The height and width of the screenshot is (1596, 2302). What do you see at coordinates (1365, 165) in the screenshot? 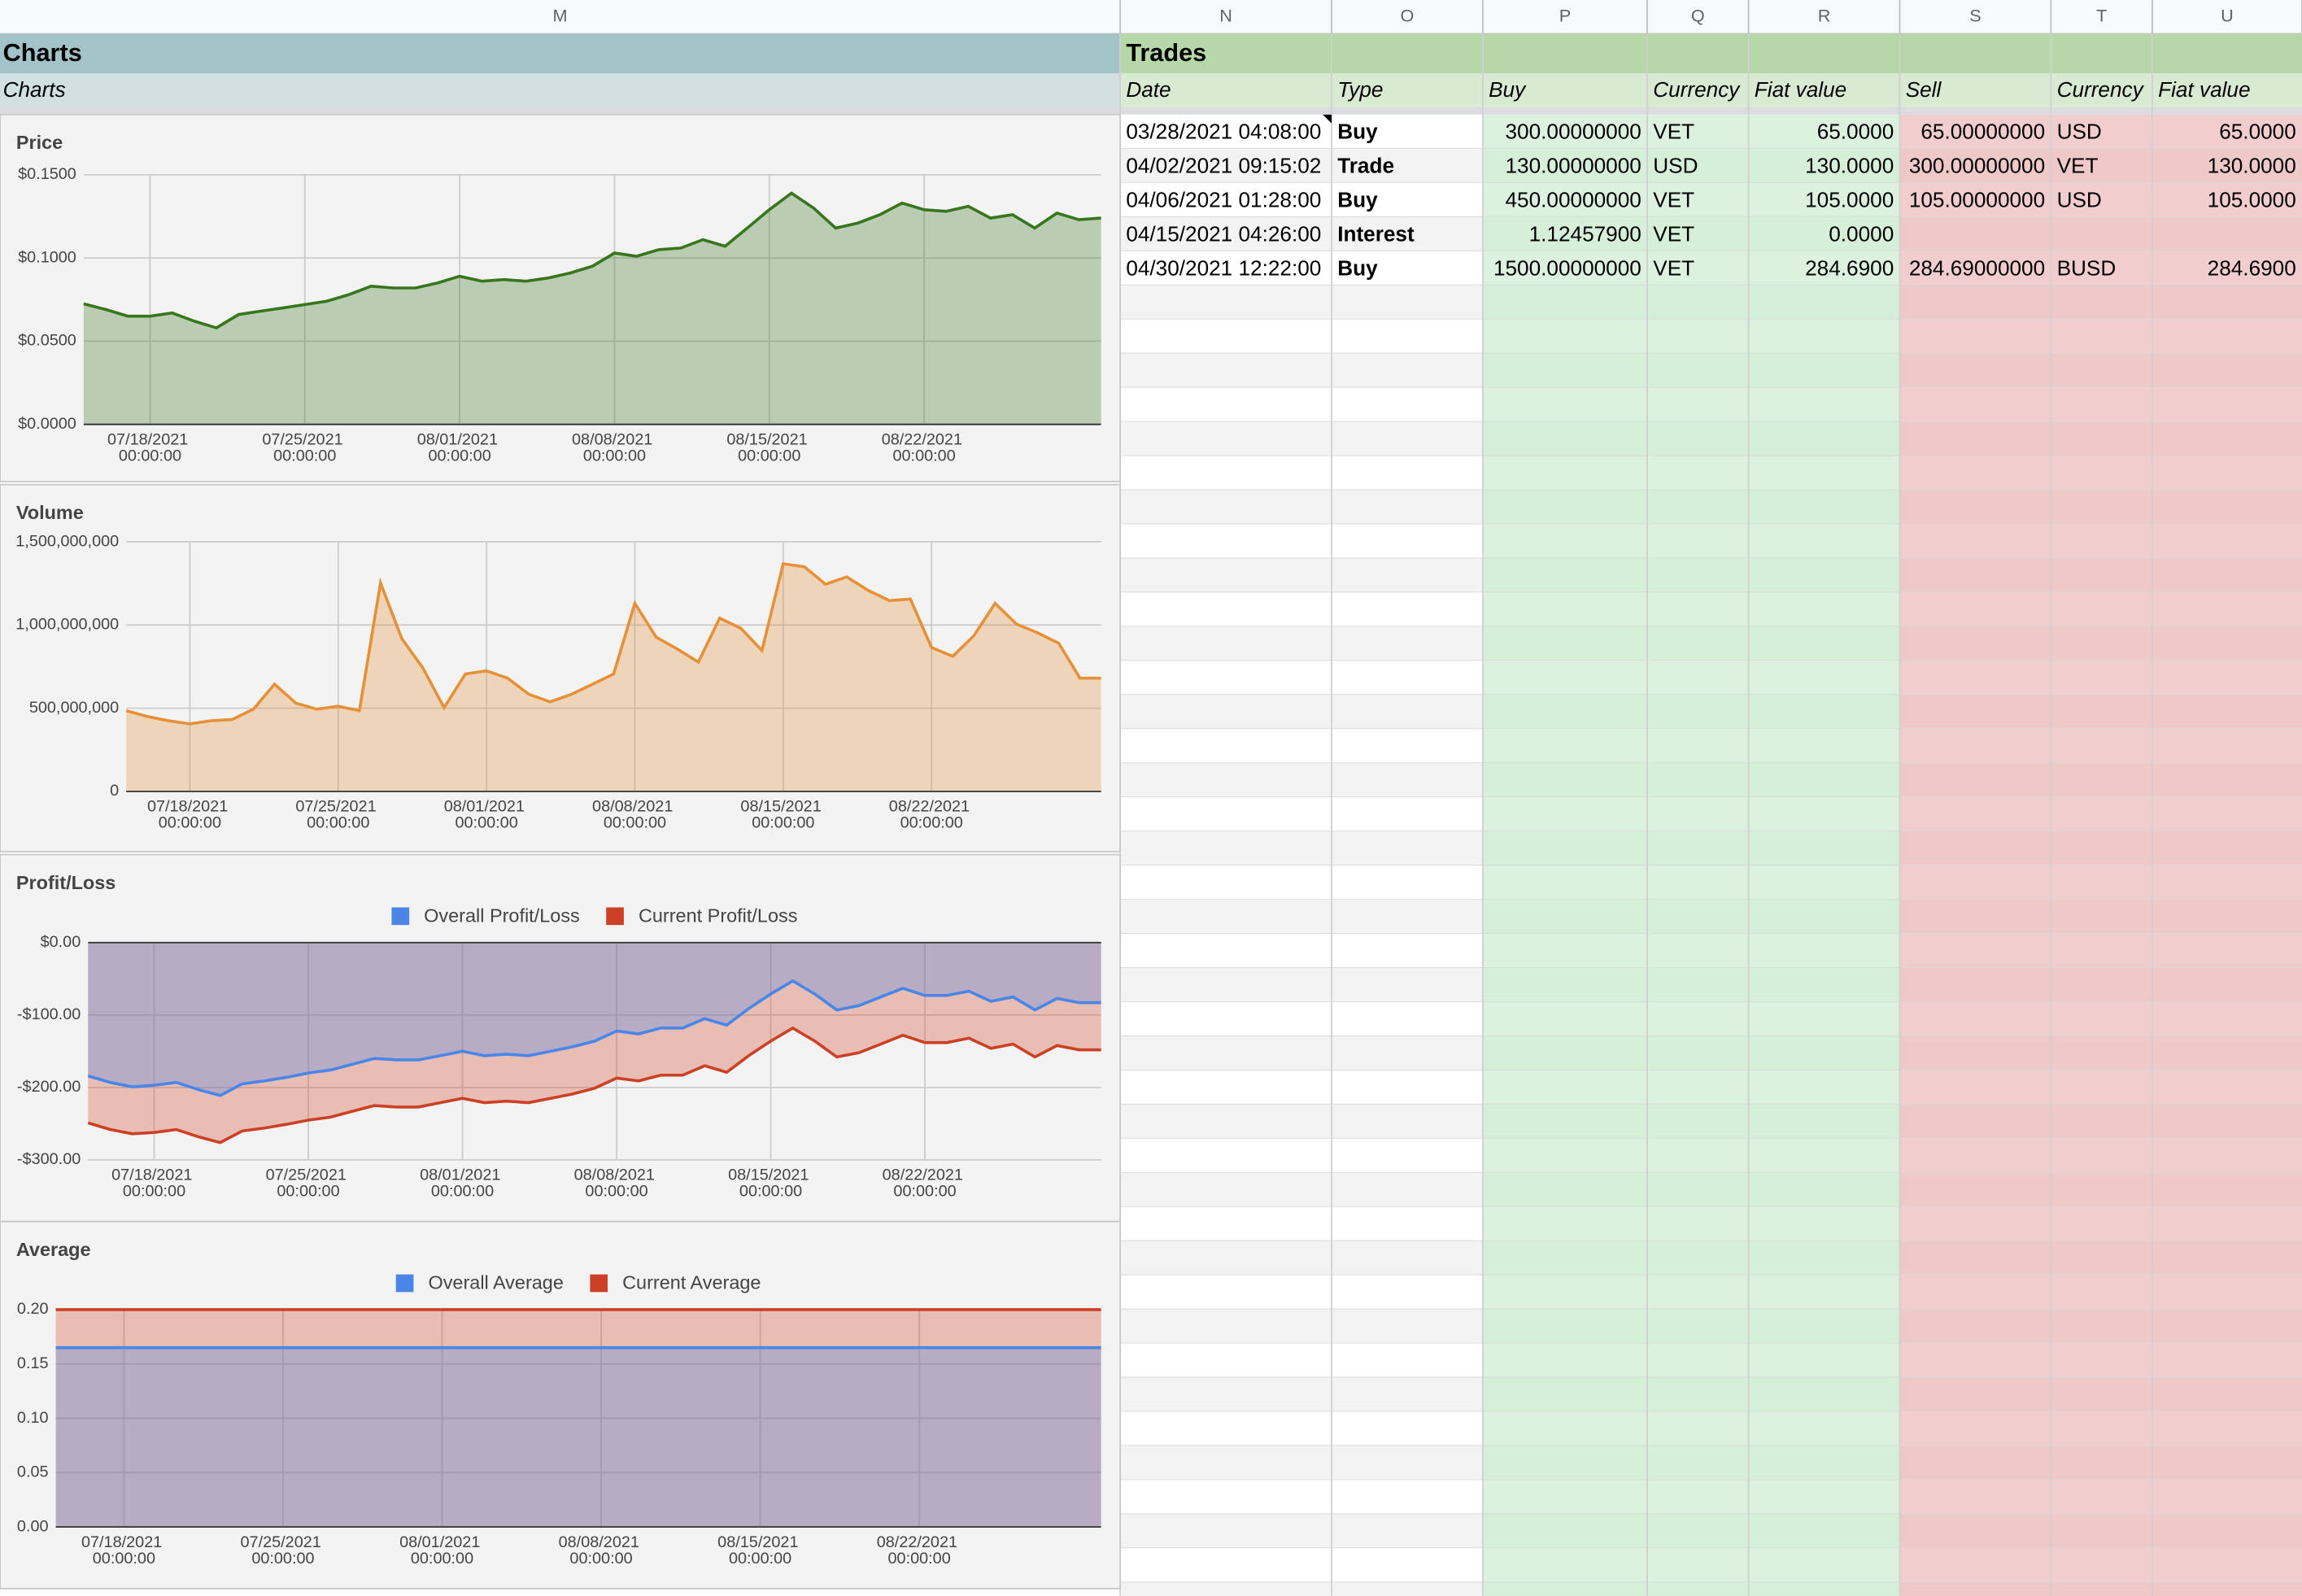
I see `cell-text: Trade` at bounding box center [1365, 165].